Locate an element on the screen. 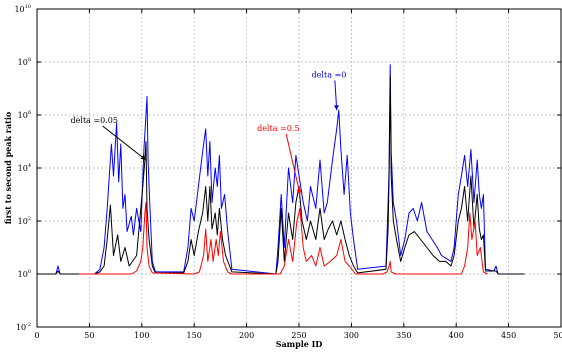  y-tick-exponent: 6 is located at coordinates (29, 113).